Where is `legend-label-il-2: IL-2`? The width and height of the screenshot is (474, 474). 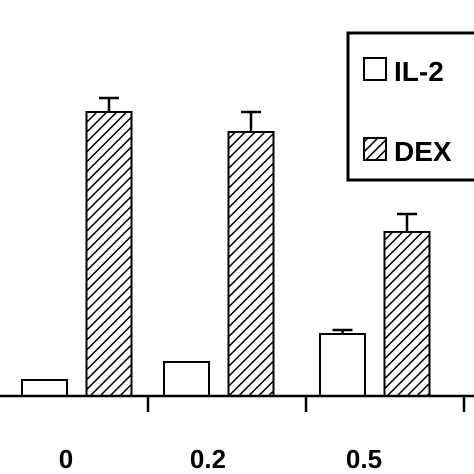 legend-label-il-2: IL-2 is located at coordinates (419, 71).